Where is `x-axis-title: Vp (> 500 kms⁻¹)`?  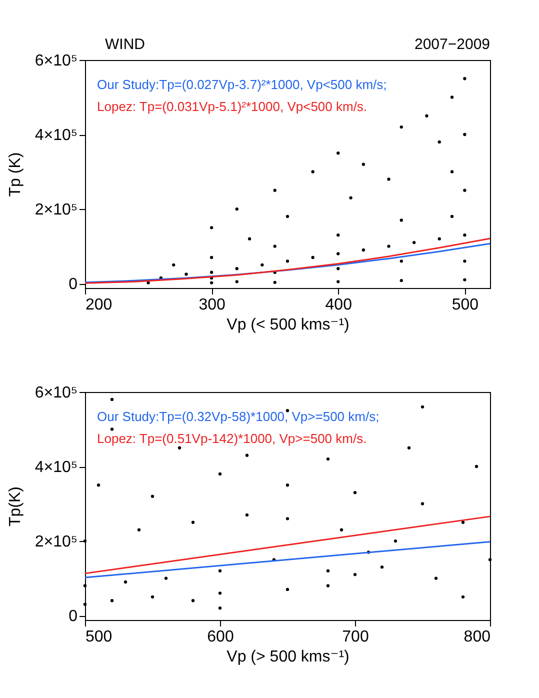
x-axis-title: Vp (> 500 kms⁻¹) is located at coordinates (288, 657).